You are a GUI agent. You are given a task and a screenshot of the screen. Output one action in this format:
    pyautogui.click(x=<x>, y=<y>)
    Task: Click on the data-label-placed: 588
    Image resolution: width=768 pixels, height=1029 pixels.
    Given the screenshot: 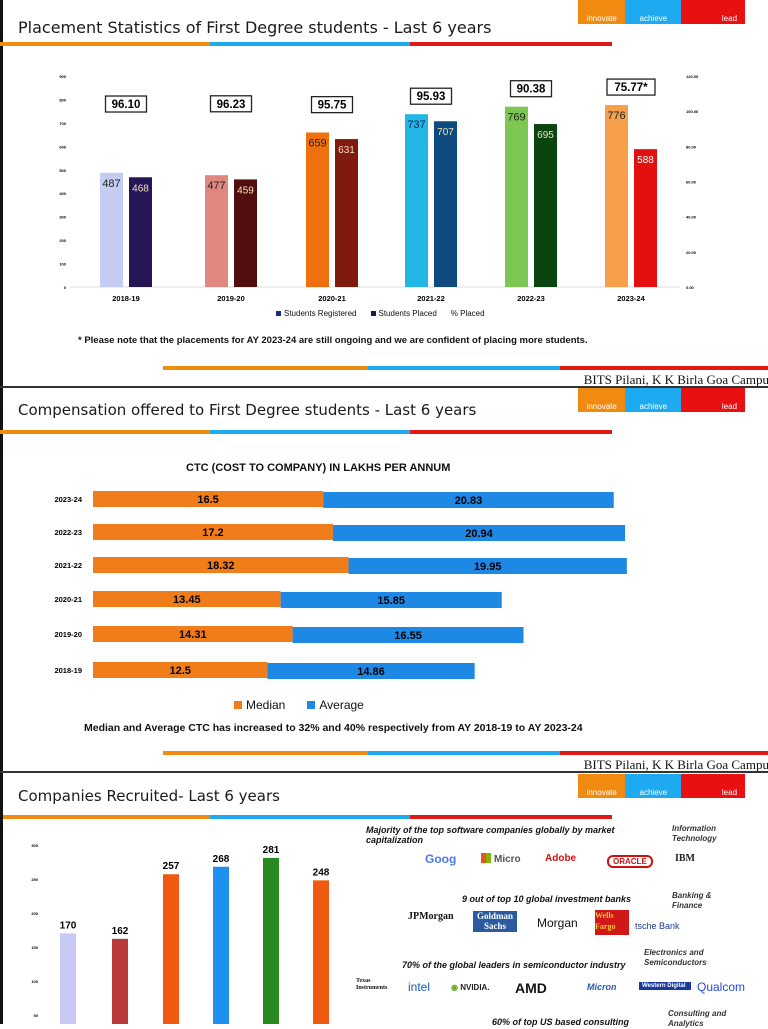 What is the action you would take?
    pyautogui.click(x=645, y=160)
    